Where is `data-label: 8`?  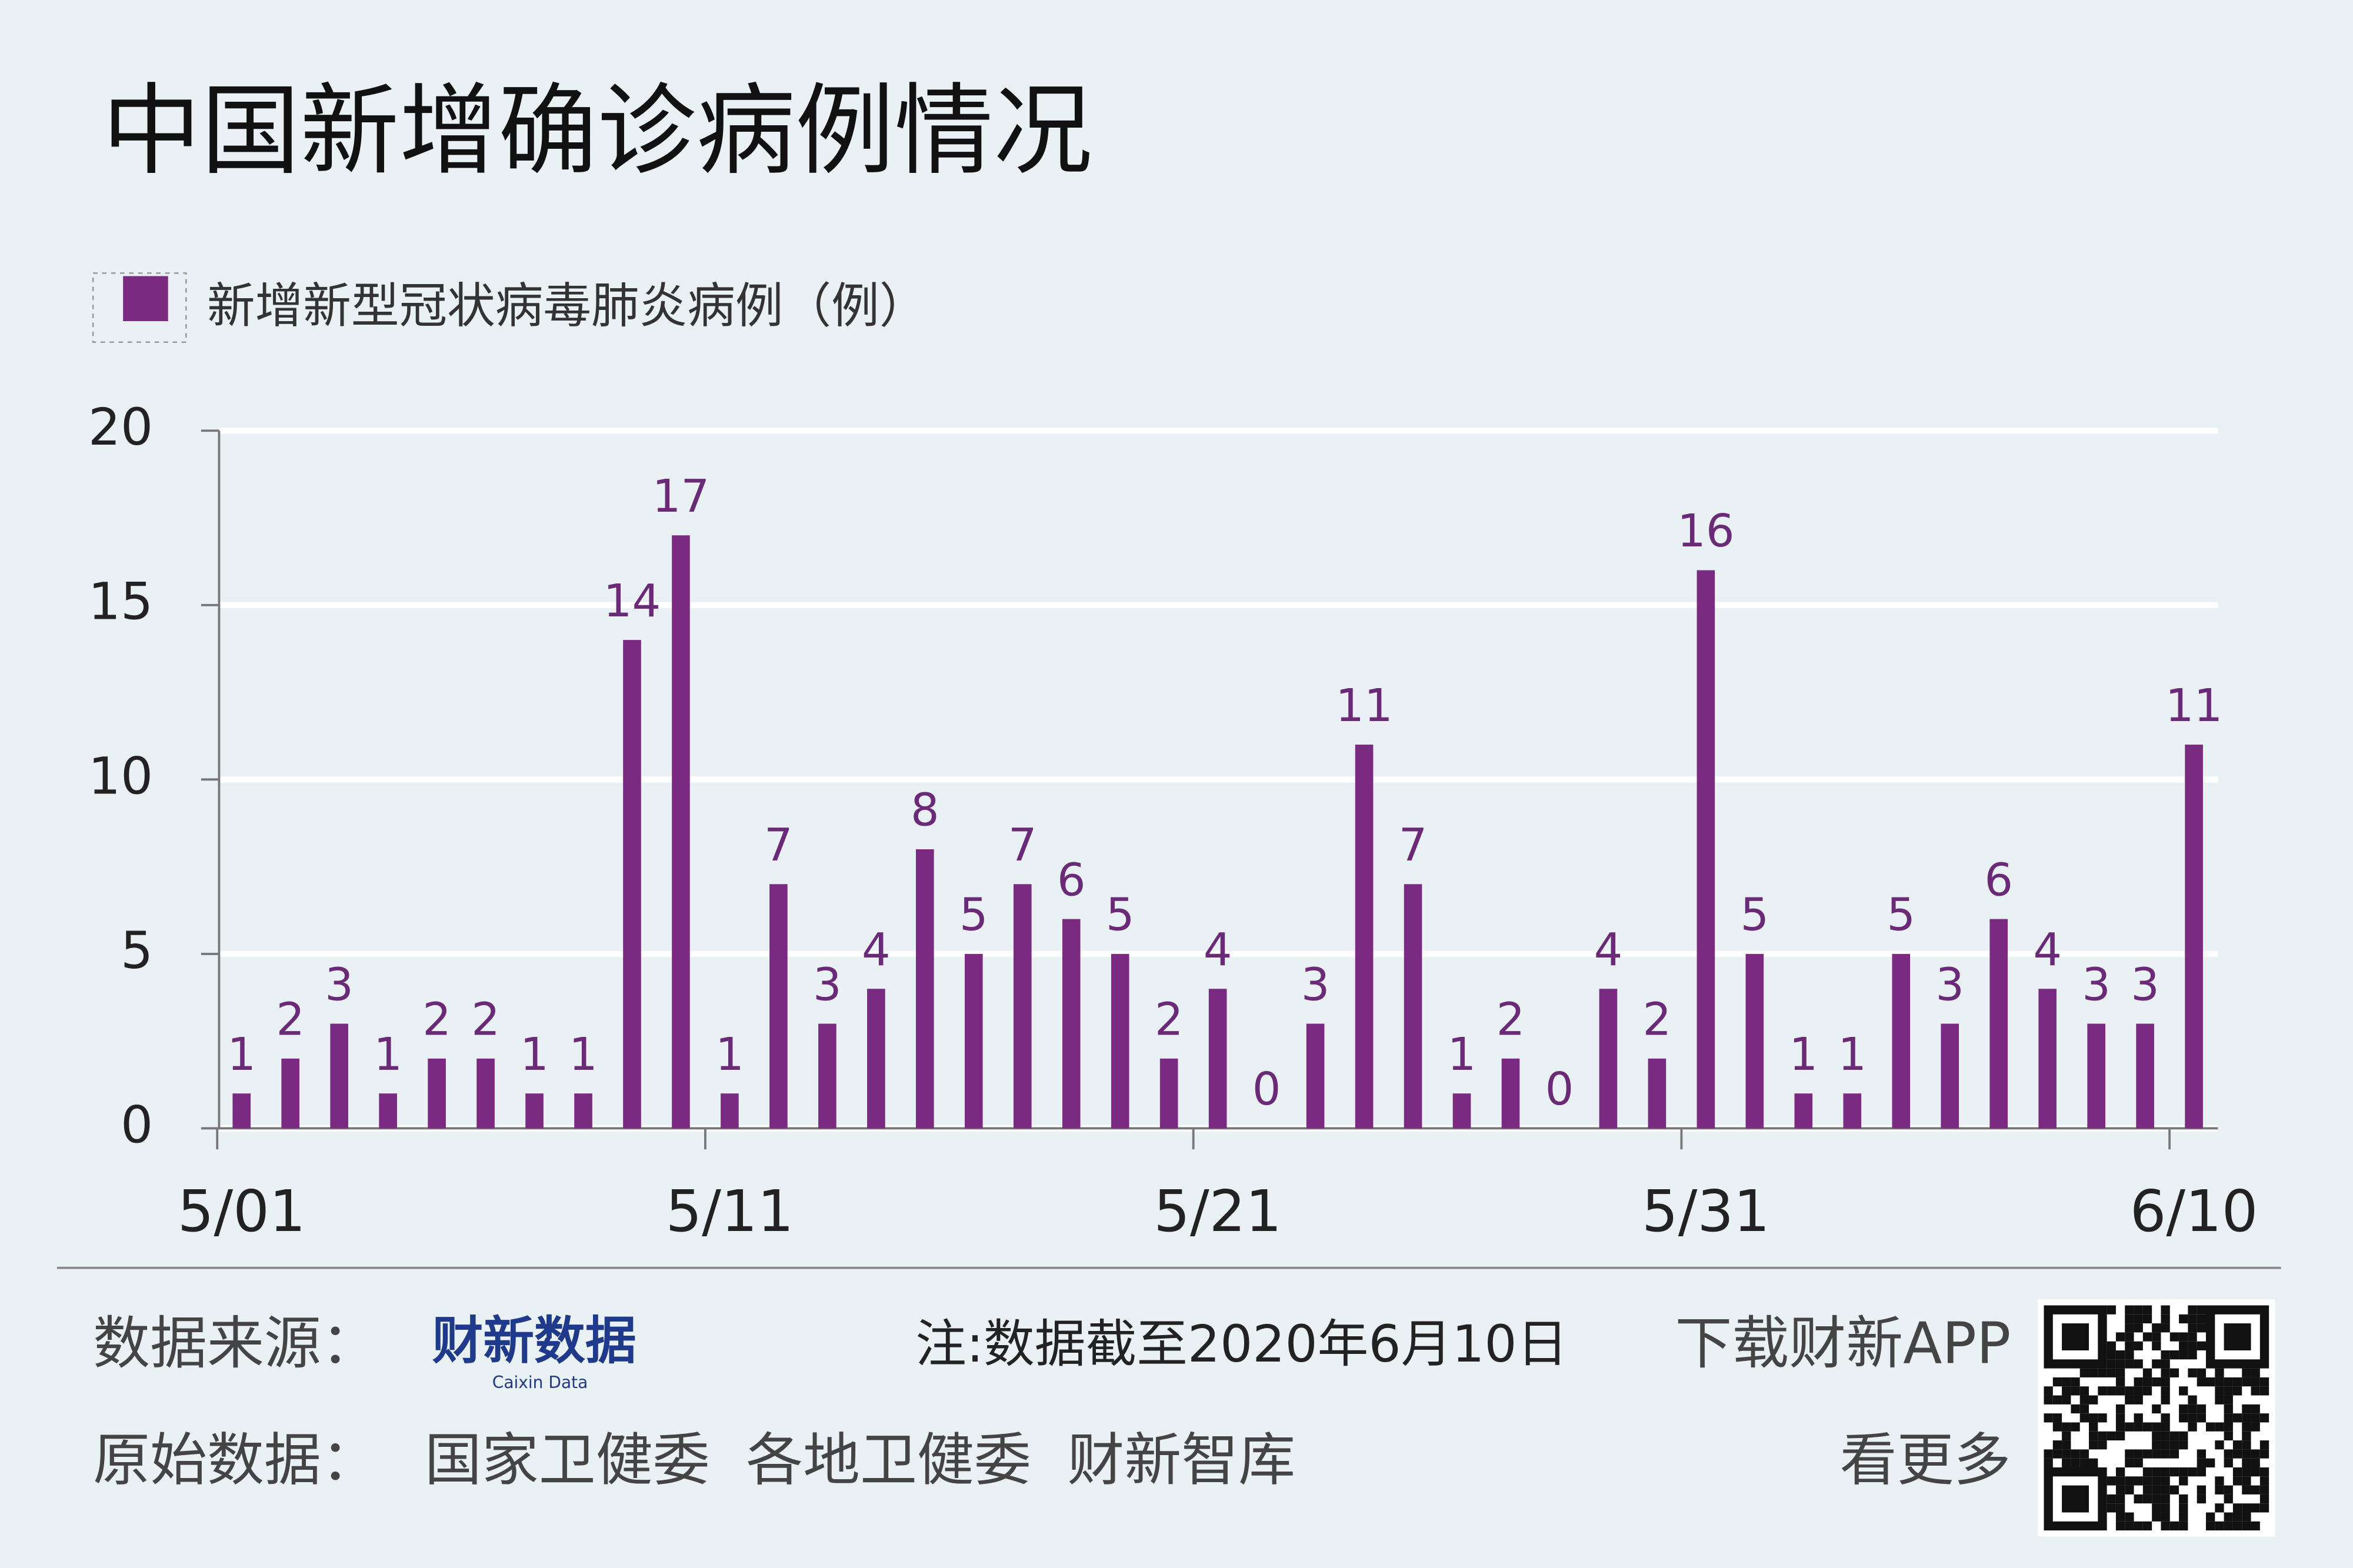 data-label: 8 is located at coordinates (925, 811).